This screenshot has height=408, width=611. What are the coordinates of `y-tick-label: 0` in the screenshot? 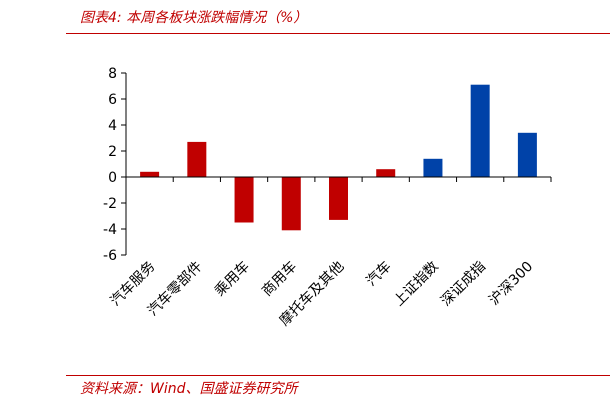 It's located at (112, 178).